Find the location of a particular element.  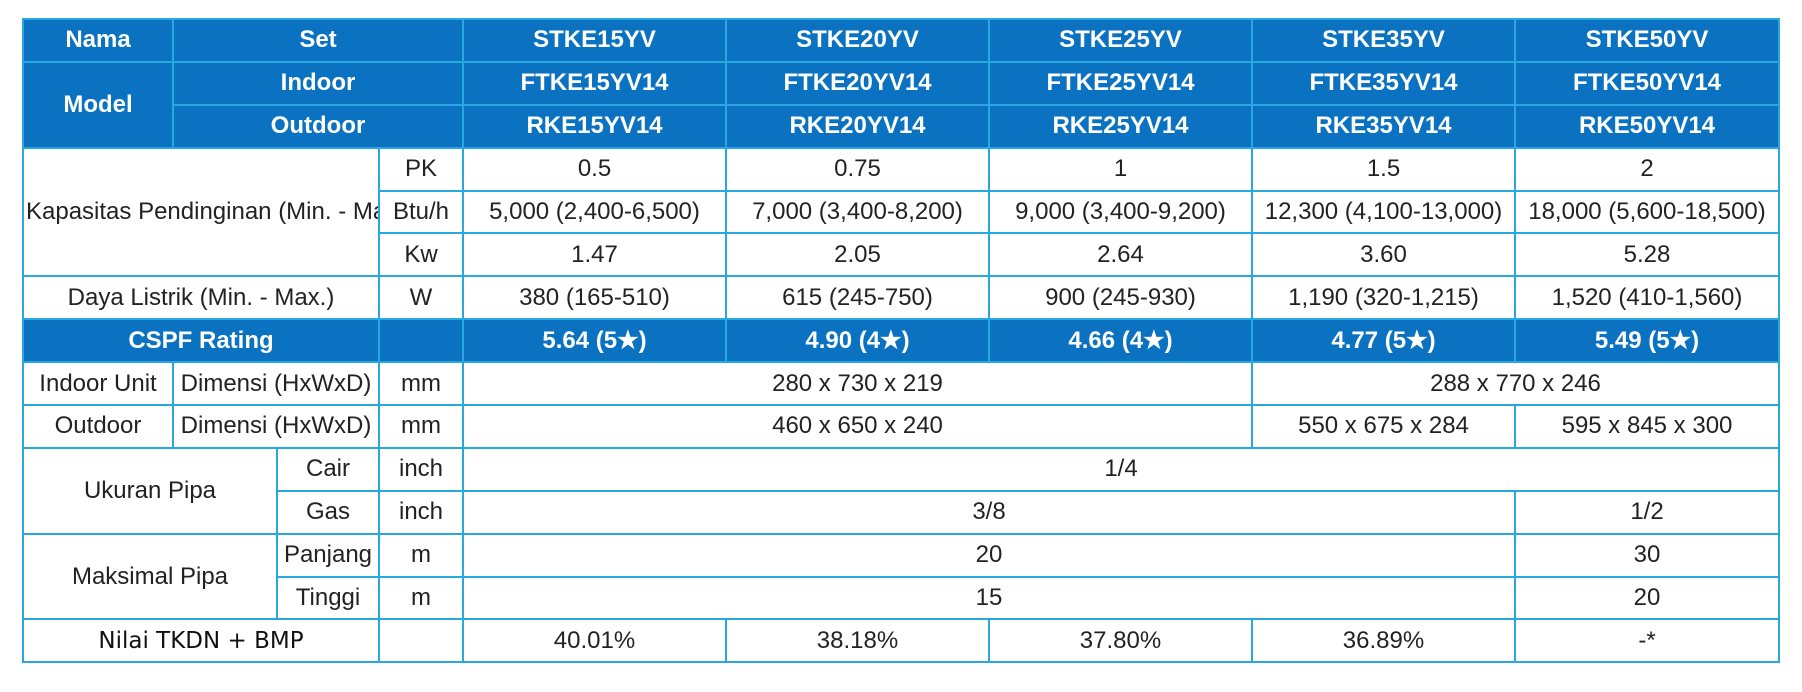

pipe-gas-value: 1/2 is located at coordinates (1647, 512).